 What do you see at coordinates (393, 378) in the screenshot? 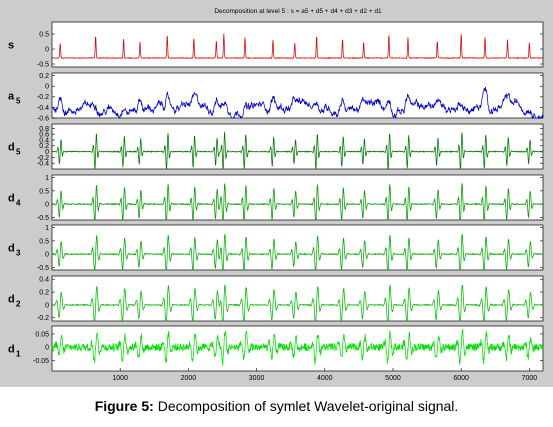
I see `x-tick-label: 5000` at bounding box center [393, 378].